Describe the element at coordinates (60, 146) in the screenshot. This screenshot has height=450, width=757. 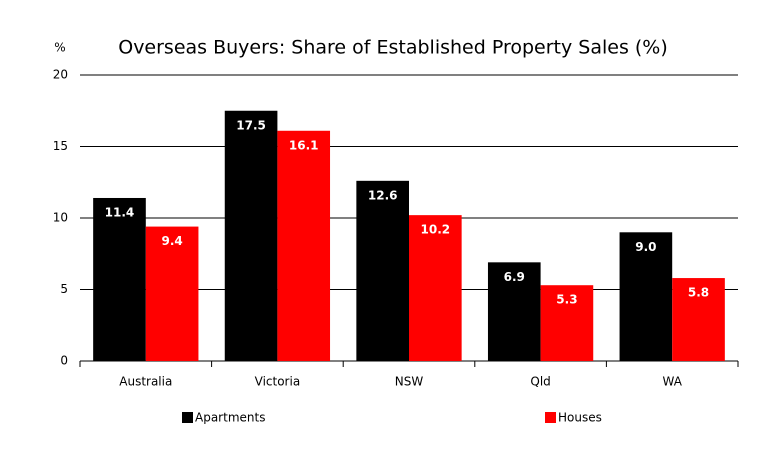
I see `y-tick-label: 15` at that location.